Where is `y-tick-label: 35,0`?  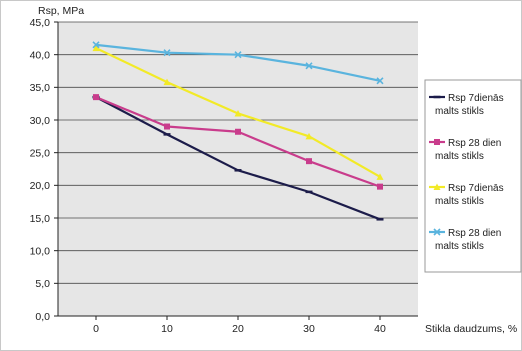
y-tick-label: 35,0 is located at coordinates (40, 88).